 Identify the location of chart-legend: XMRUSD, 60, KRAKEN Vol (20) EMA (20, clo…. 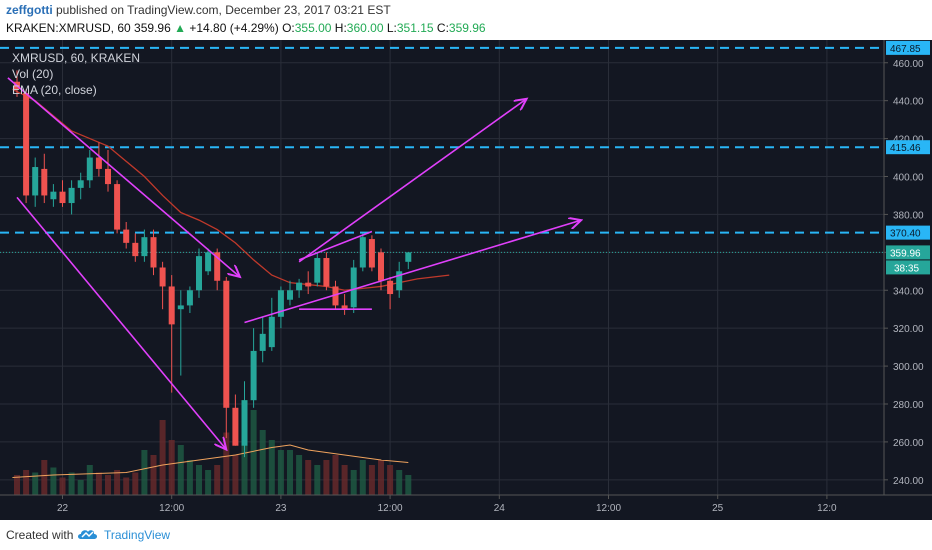
(76, 74).